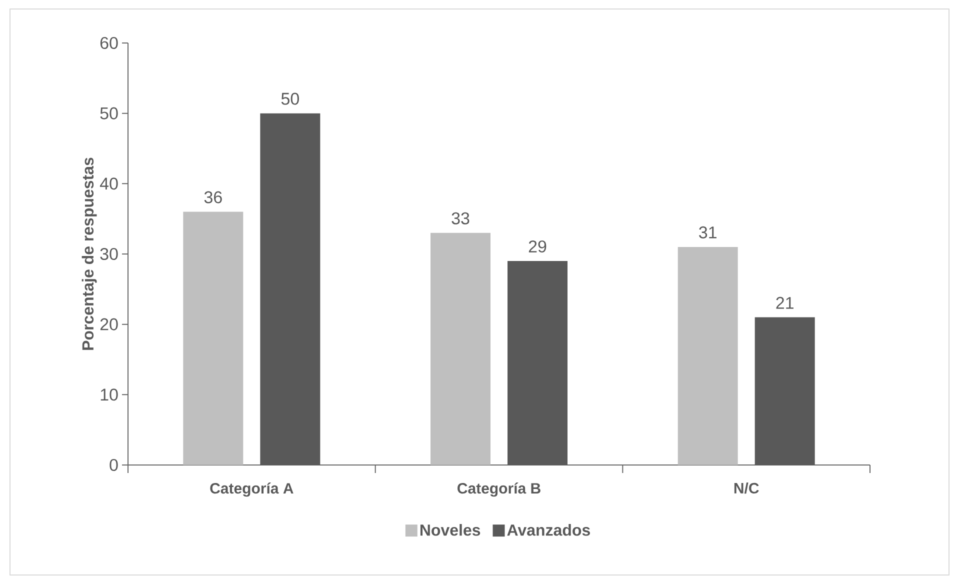  What do you see at coordinates (499, 489) in the screenshot?
I see `x-tick-label: Categoría B` at bounding box center [499, 489].